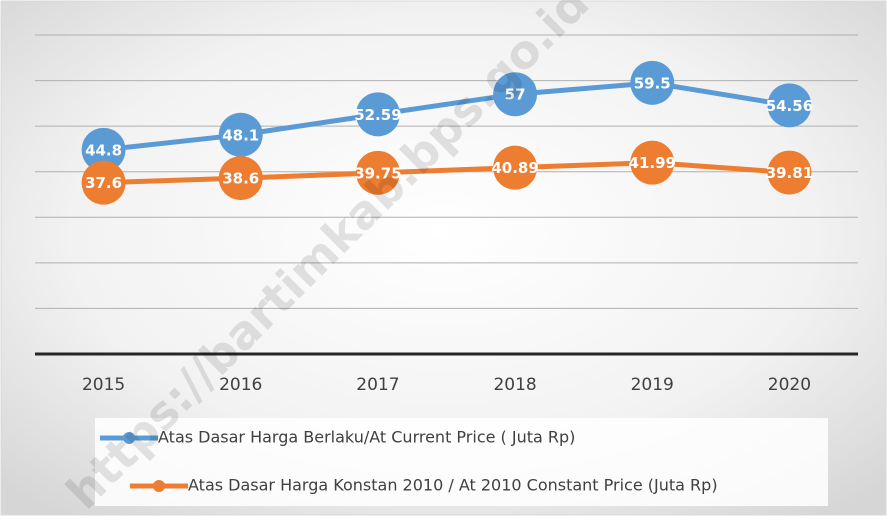  I want to click on legend-box, so click(461, 462).